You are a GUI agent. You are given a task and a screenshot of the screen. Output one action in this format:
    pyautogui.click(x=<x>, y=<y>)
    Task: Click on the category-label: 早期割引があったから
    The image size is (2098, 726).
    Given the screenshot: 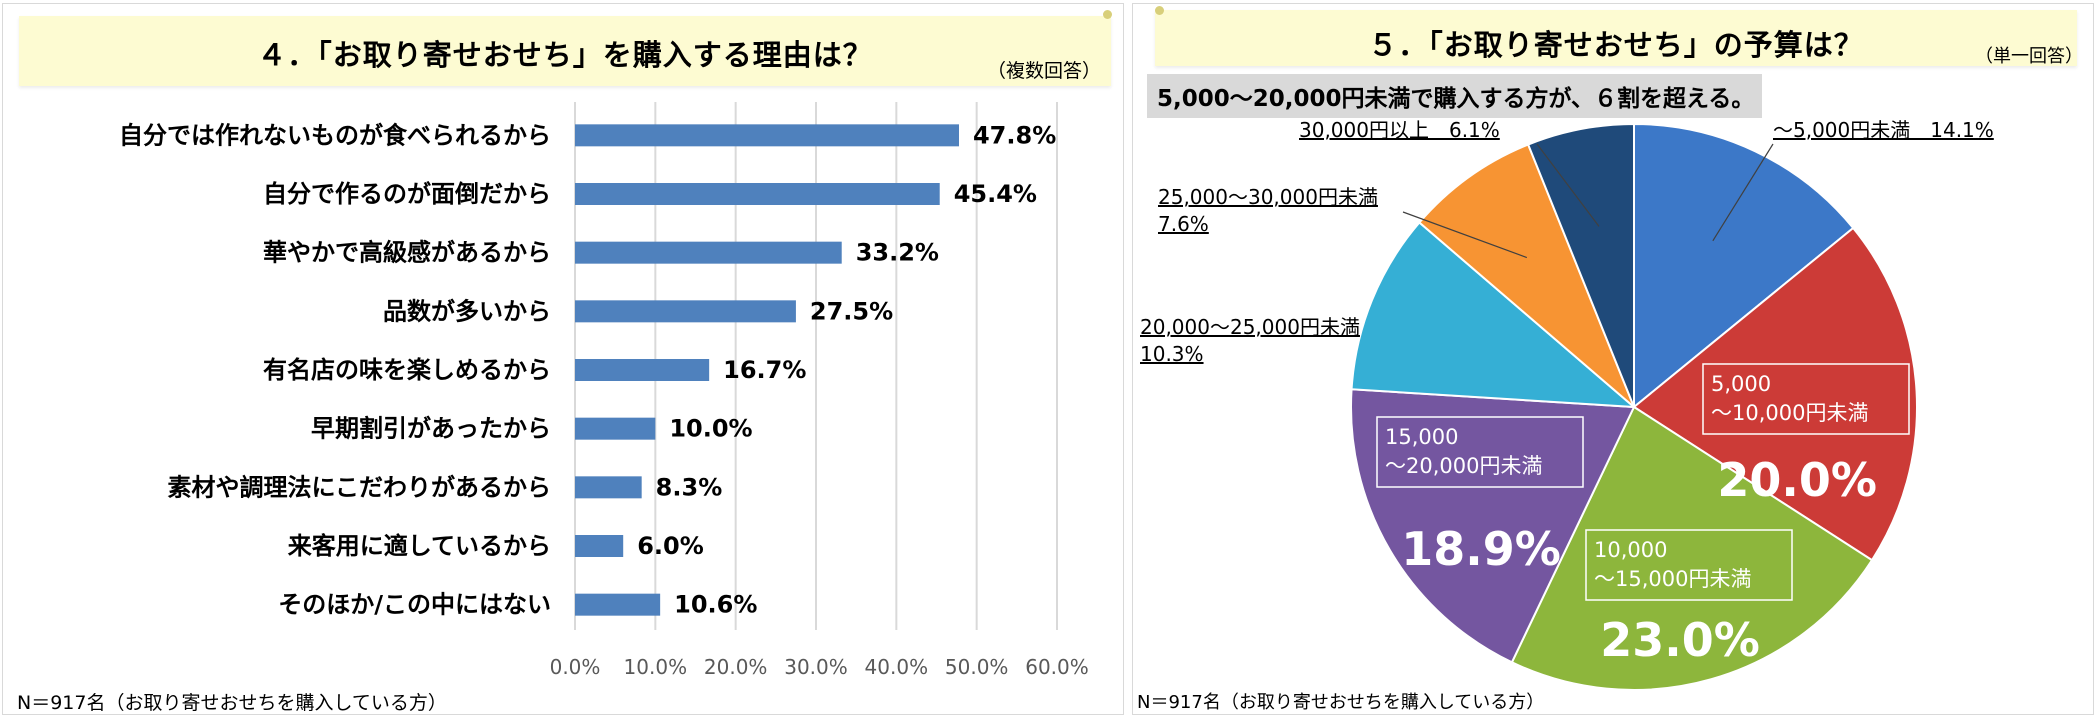 What is the action you would take?
    pyautogui.click(x=431, y=429)
    